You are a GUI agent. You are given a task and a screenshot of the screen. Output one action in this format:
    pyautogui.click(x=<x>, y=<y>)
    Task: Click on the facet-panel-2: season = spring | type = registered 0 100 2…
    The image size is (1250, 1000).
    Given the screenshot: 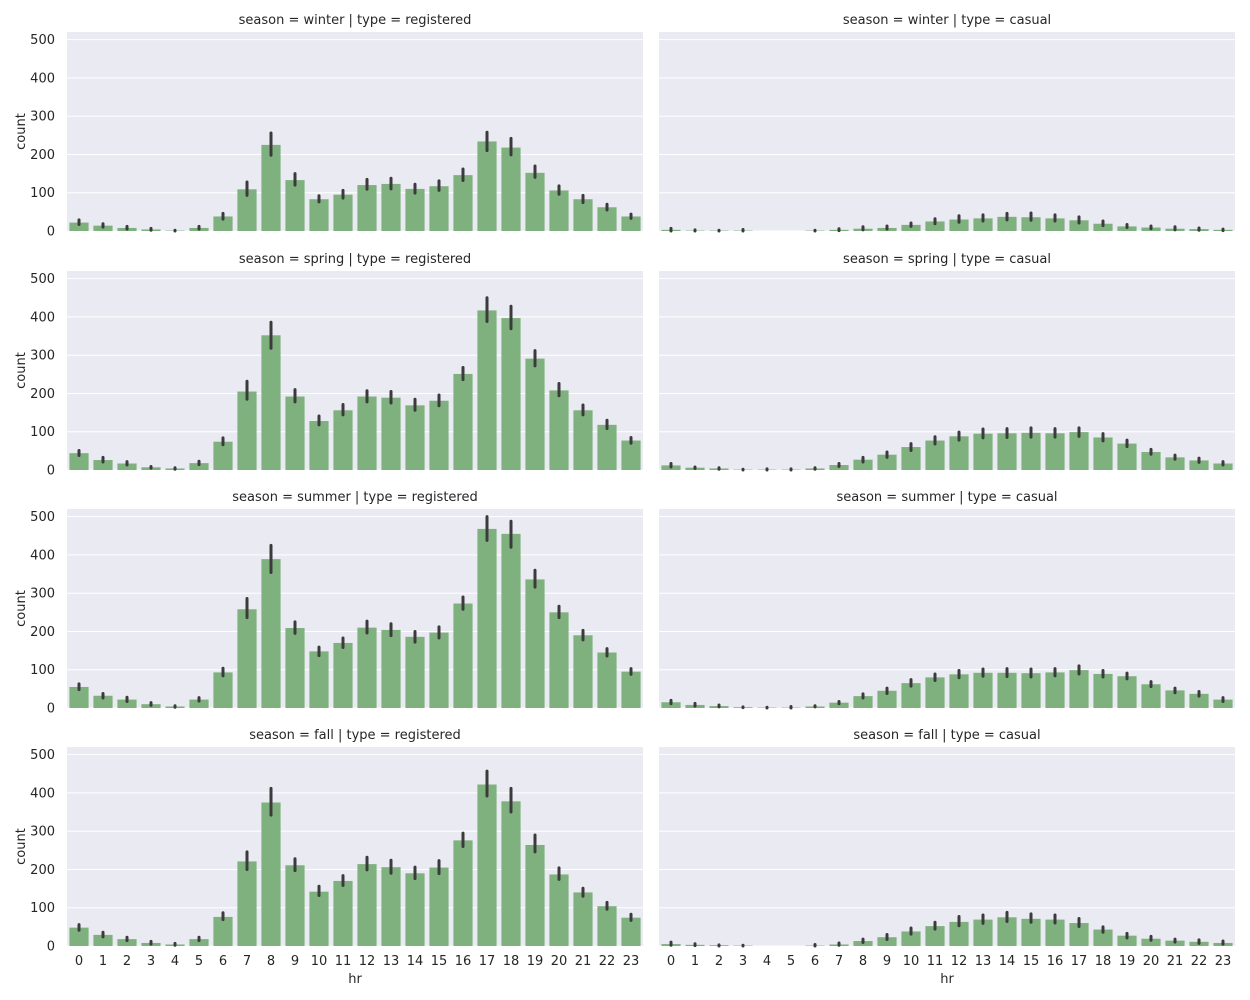 What is the action you would take?
    pyautogui.click(x=328, y=365)
    